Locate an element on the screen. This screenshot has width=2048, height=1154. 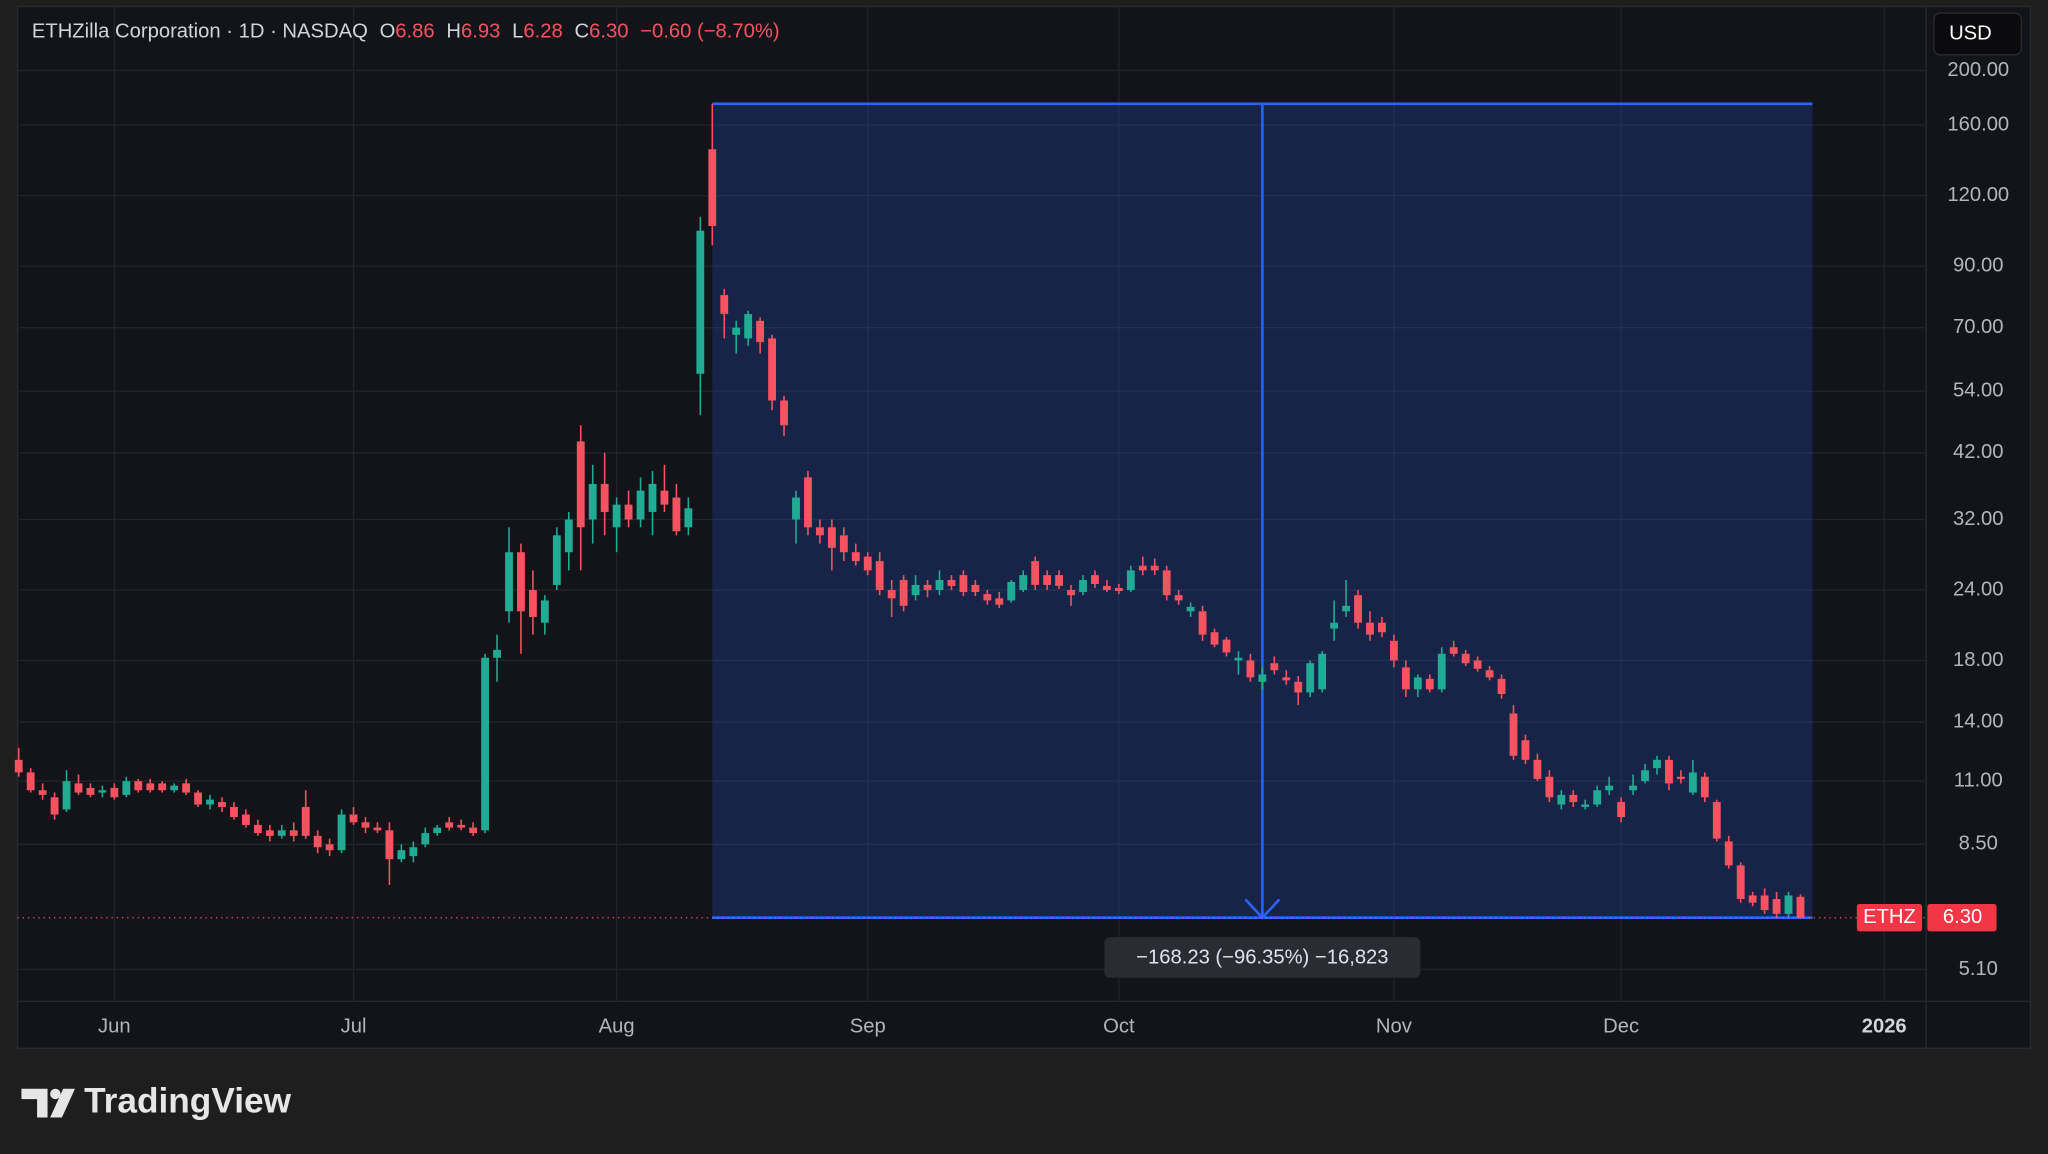
y-tick-label: 8.50 is located at coordinates (1978, 844).